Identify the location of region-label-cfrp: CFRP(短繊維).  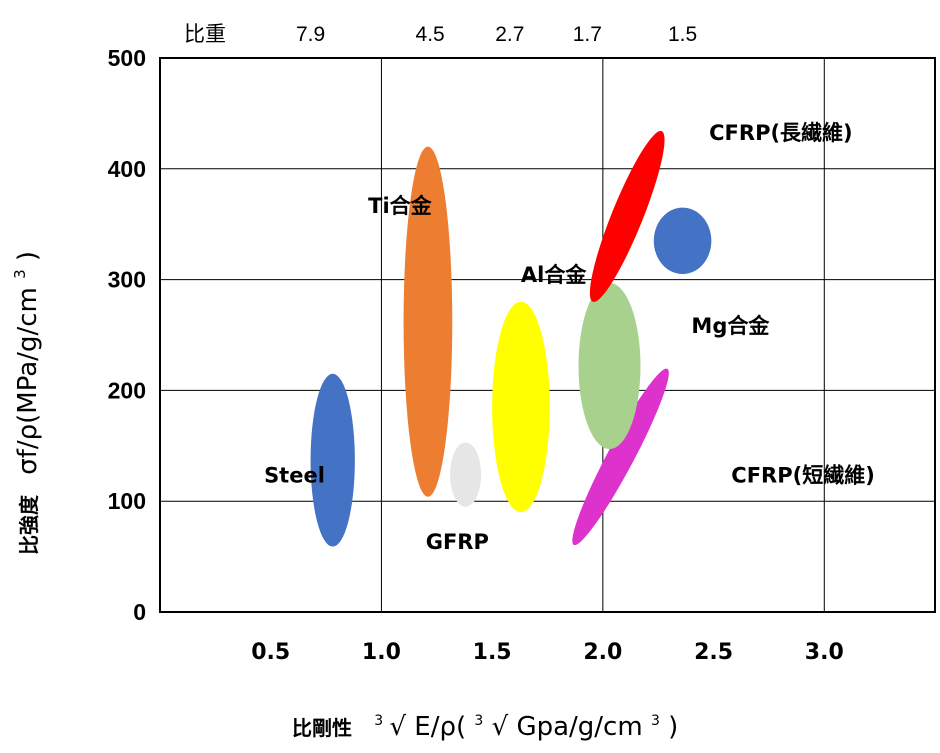
(803, 475).